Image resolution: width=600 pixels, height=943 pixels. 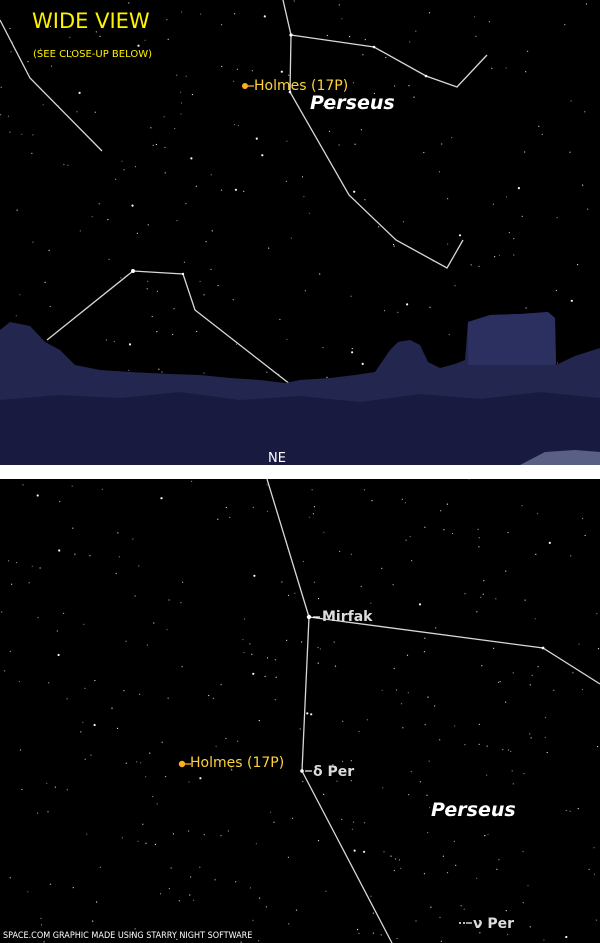 I want to click on star-label-mirfak: Mirfak, so click(x=347, y=617).